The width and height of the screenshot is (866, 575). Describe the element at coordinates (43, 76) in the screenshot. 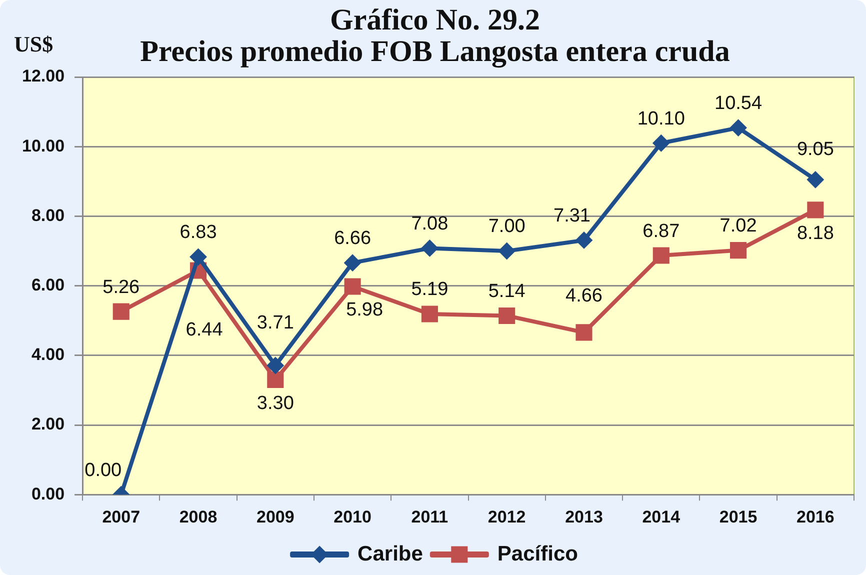

I see `y-tick-label: 12.00` at that location.